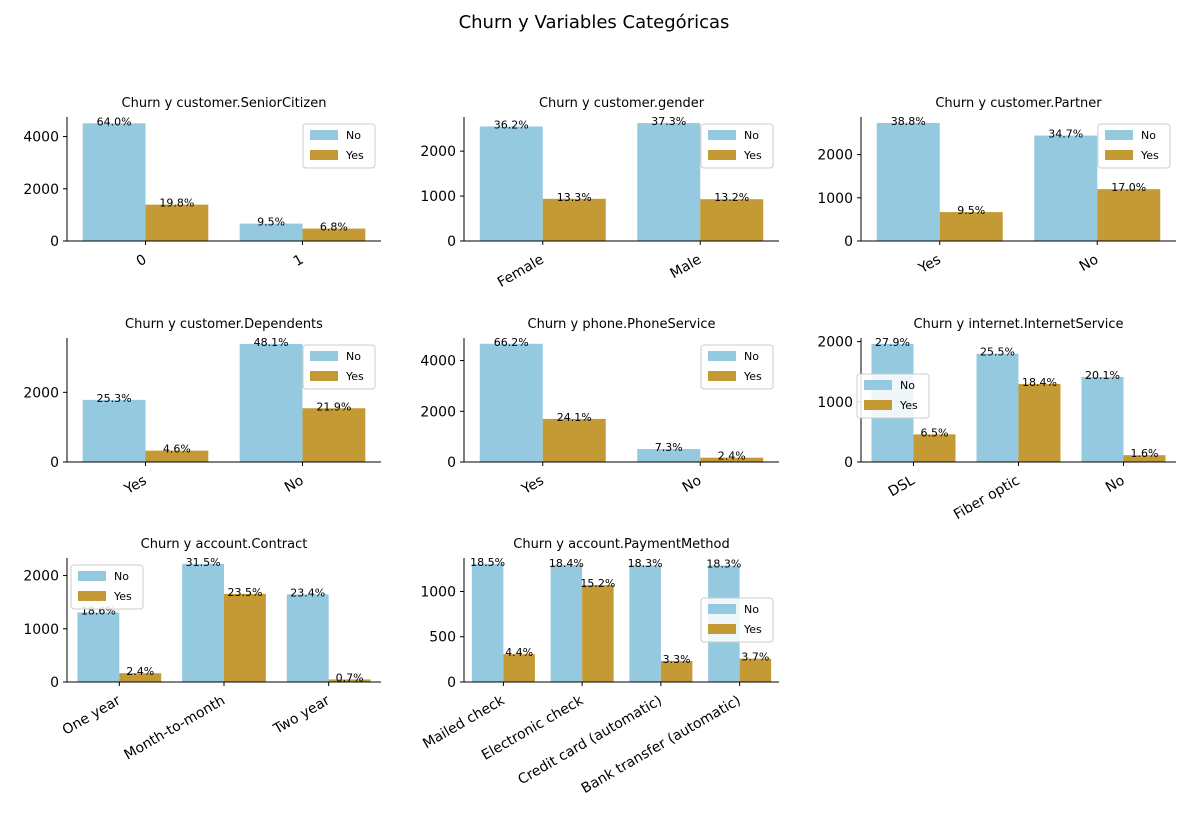  What do you see at coordinates (677, 659) in the screenshot?
I see `data-label: 3.3%` at bounding box center [677, 659].